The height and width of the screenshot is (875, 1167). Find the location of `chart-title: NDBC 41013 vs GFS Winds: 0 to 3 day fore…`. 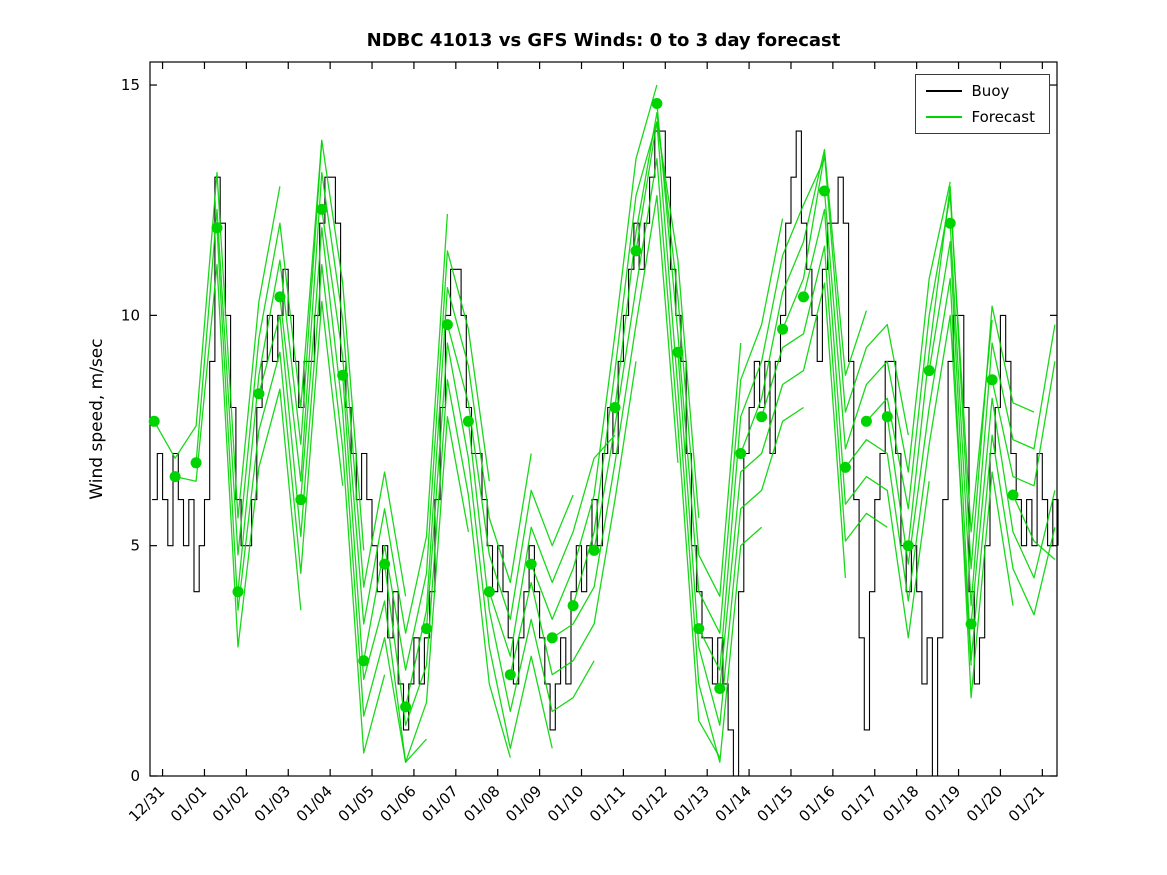

chart-title: NDBC 41013 vs GFS Winds: 0 to 3 day fore… is located at coordinates (603, 40).